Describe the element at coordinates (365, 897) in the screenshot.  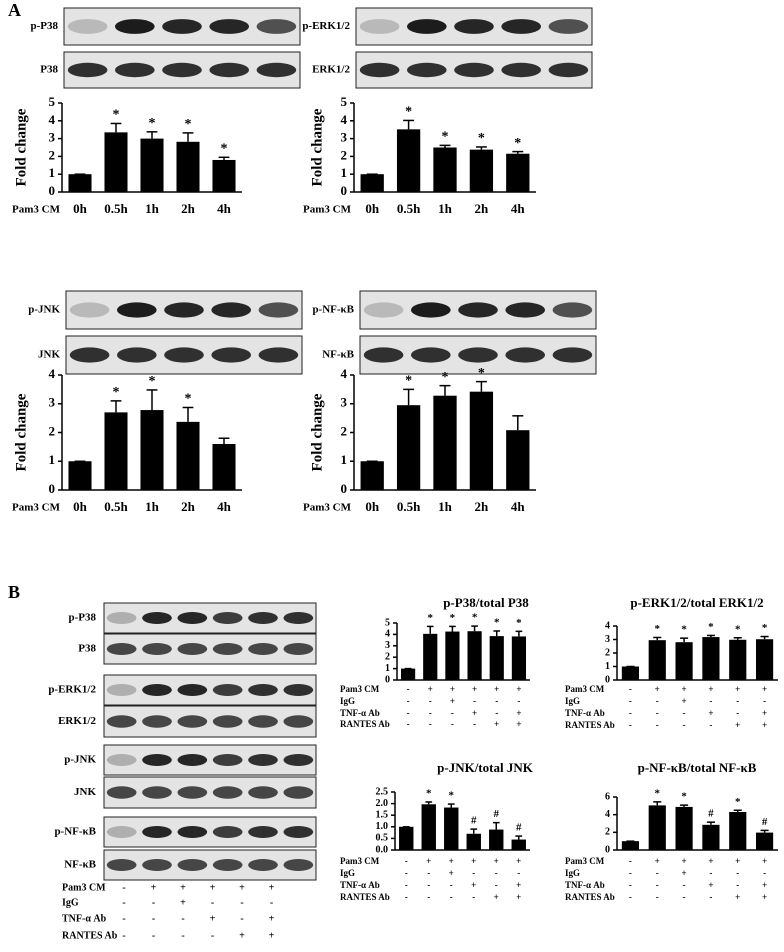
I see `condition-label: RANTES Ab` at that location.